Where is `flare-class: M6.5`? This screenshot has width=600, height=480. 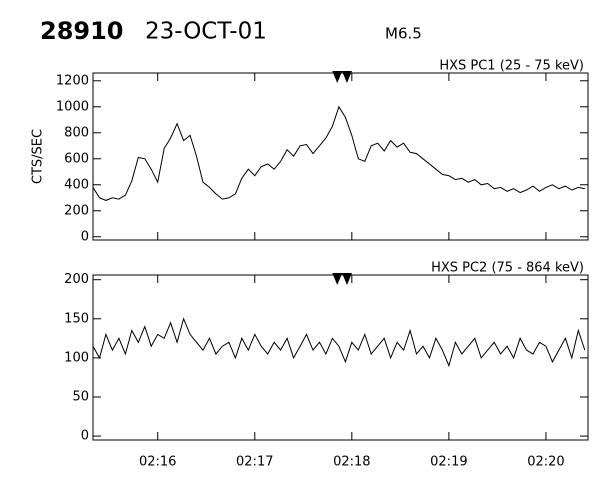 flare-class: M6.5 is located at coordinates (403, 34).